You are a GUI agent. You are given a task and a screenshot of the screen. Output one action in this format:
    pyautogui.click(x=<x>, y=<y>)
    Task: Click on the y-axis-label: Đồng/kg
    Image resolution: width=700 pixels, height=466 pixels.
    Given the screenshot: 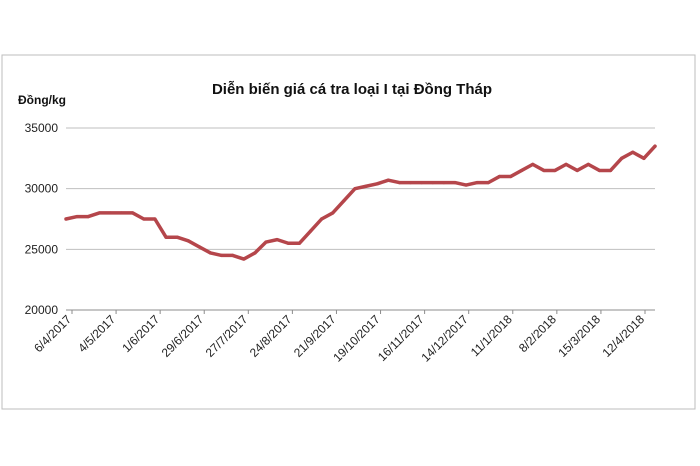 What is the action you would take?
    pyautogui.click(x=42, y=100)
    